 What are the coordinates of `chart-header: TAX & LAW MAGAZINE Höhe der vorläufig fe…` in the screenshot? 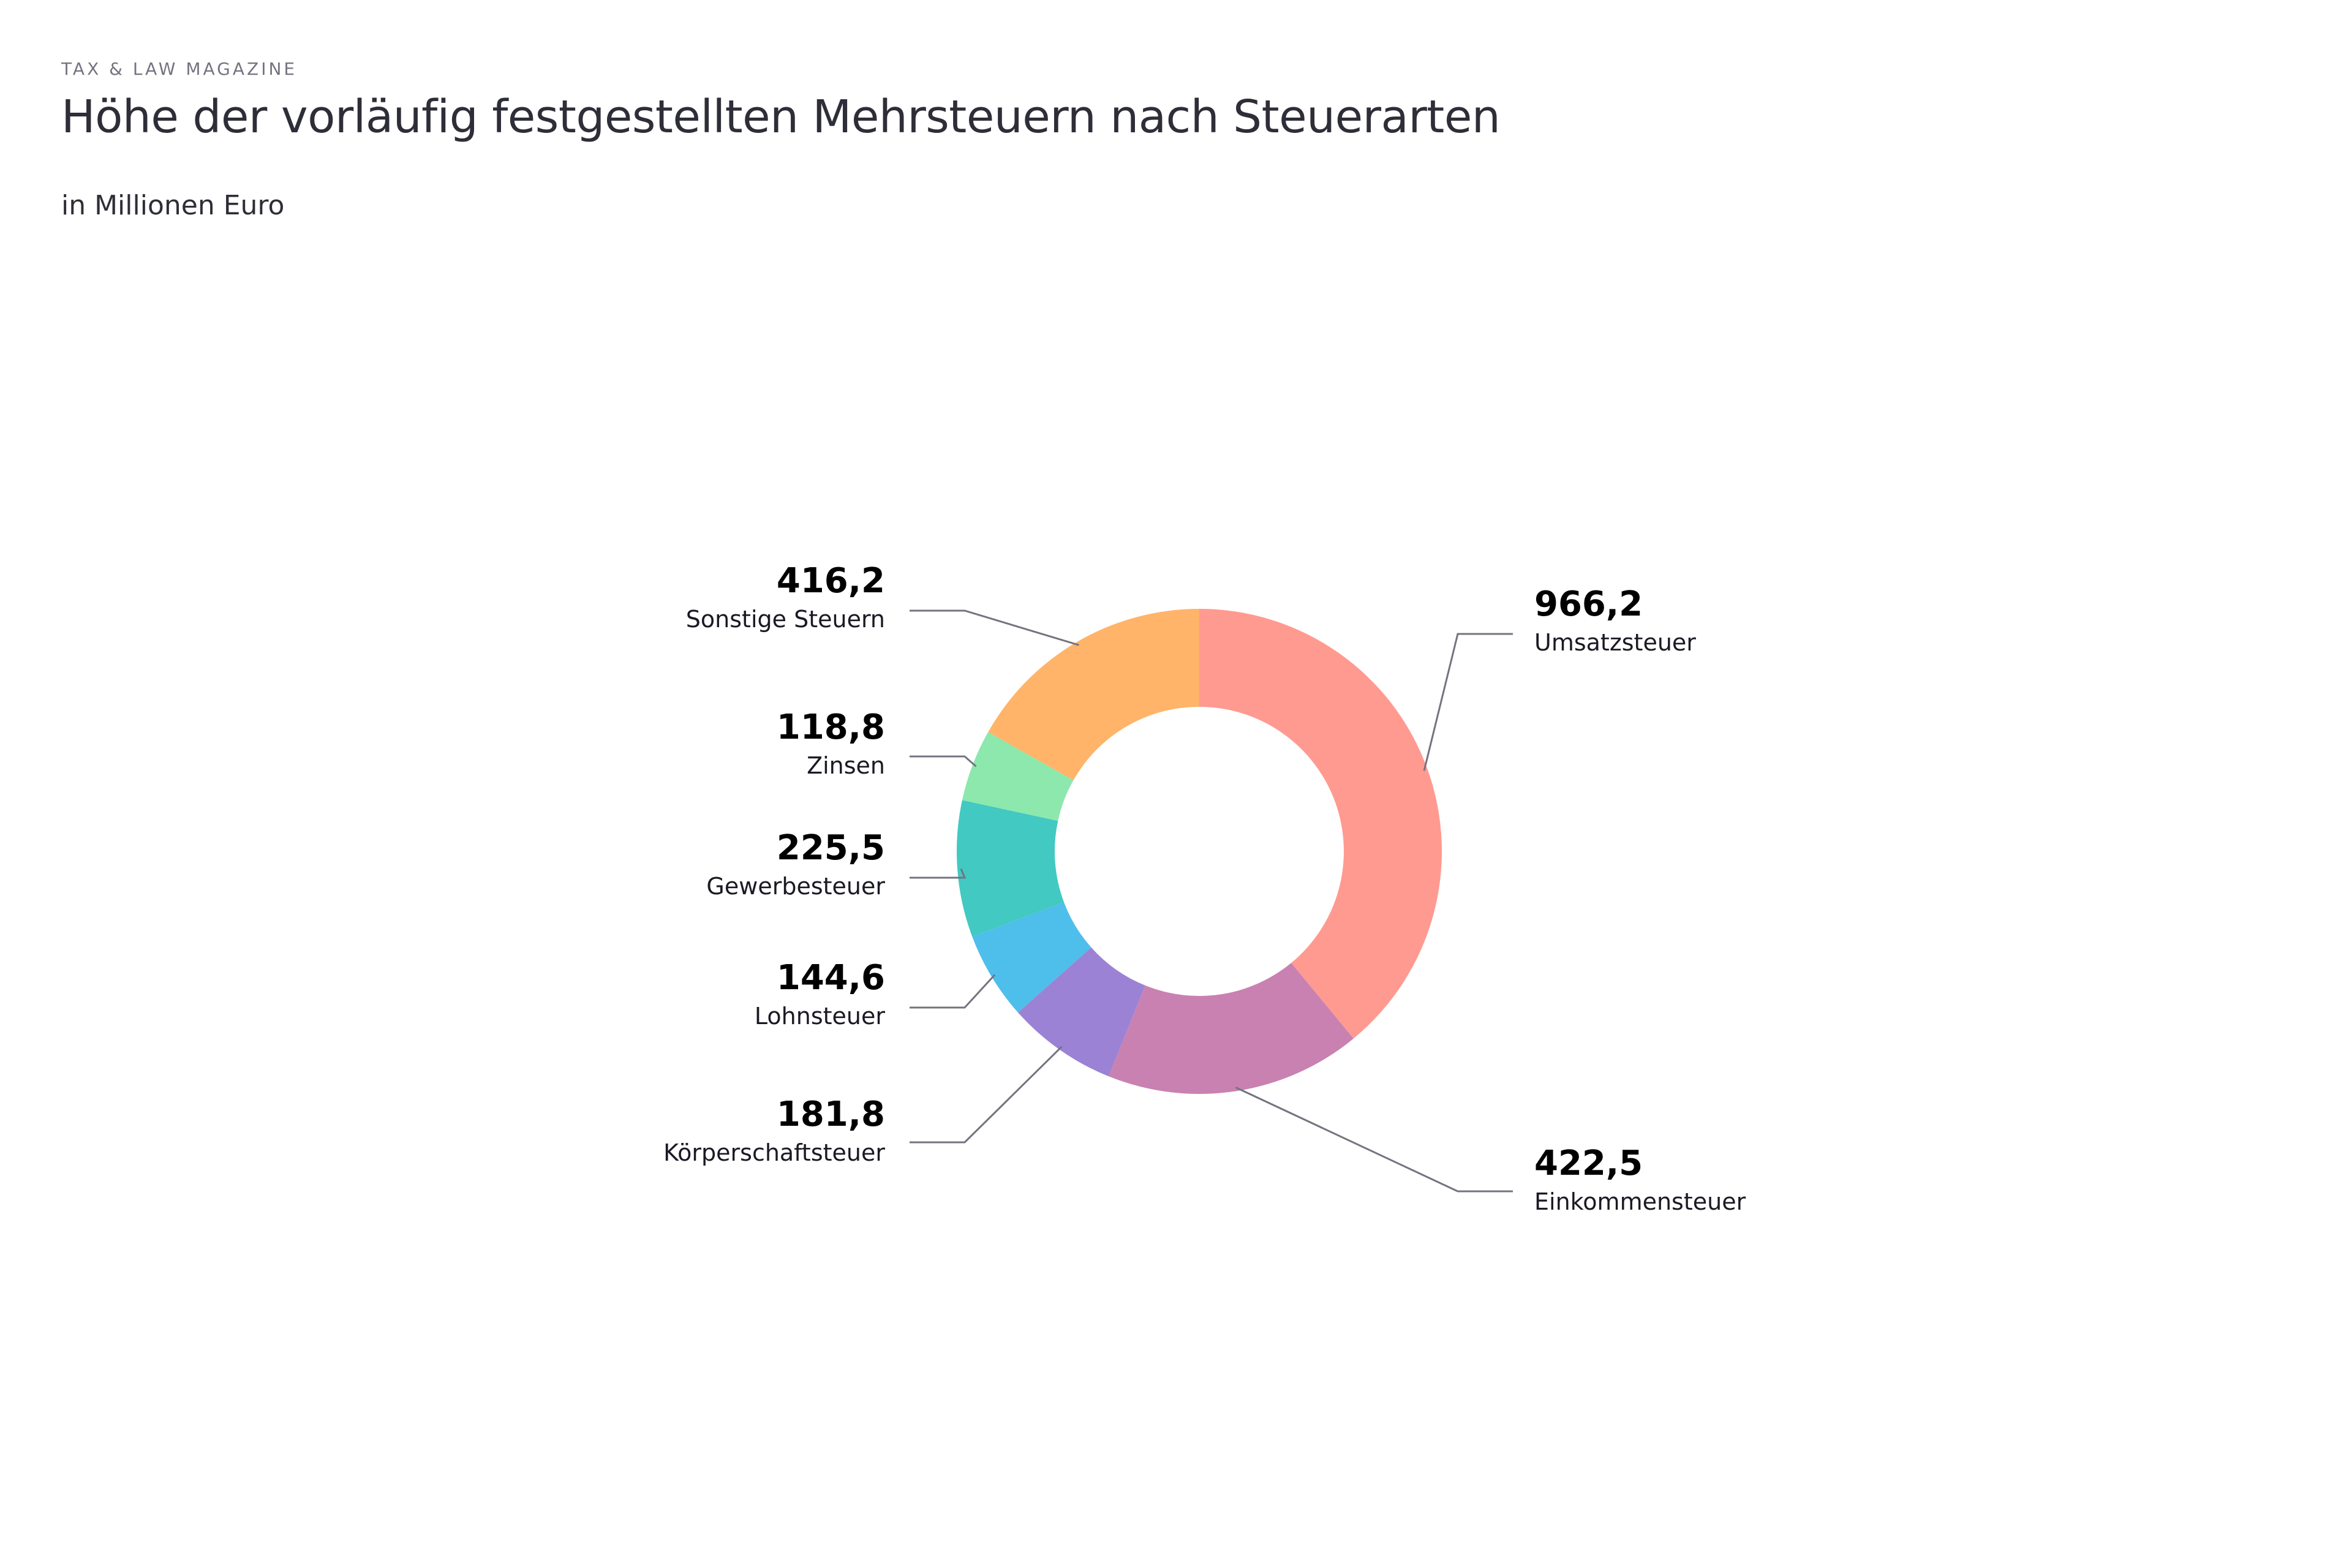 It's located at (781, 140).